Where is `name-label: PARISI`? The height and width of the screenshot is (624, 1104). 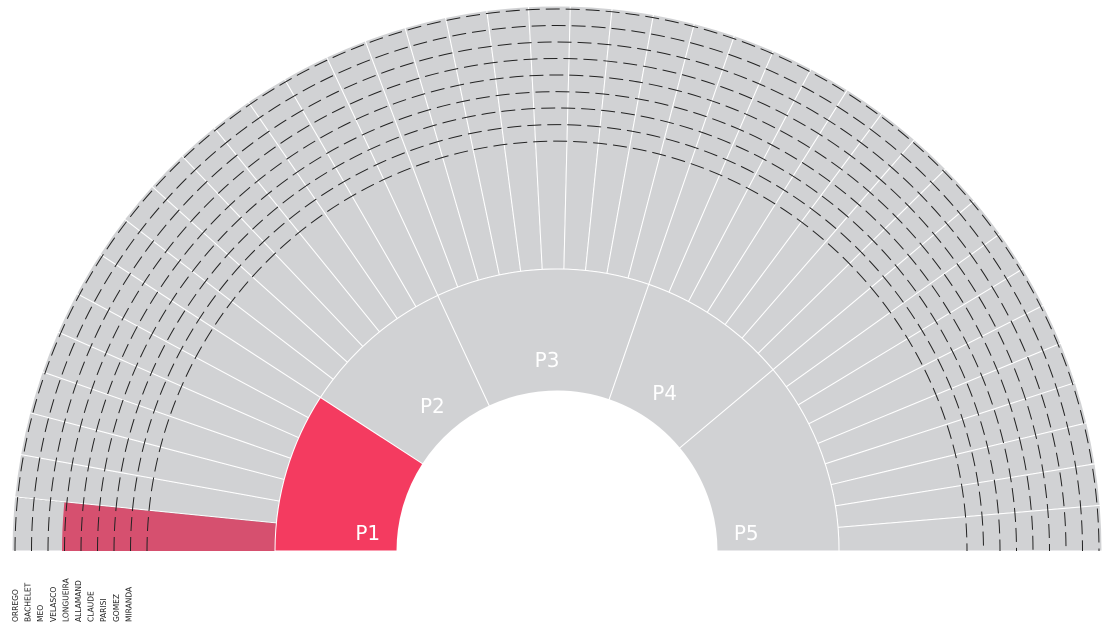
name-label: PARISI is located at coordinates (103, 610).